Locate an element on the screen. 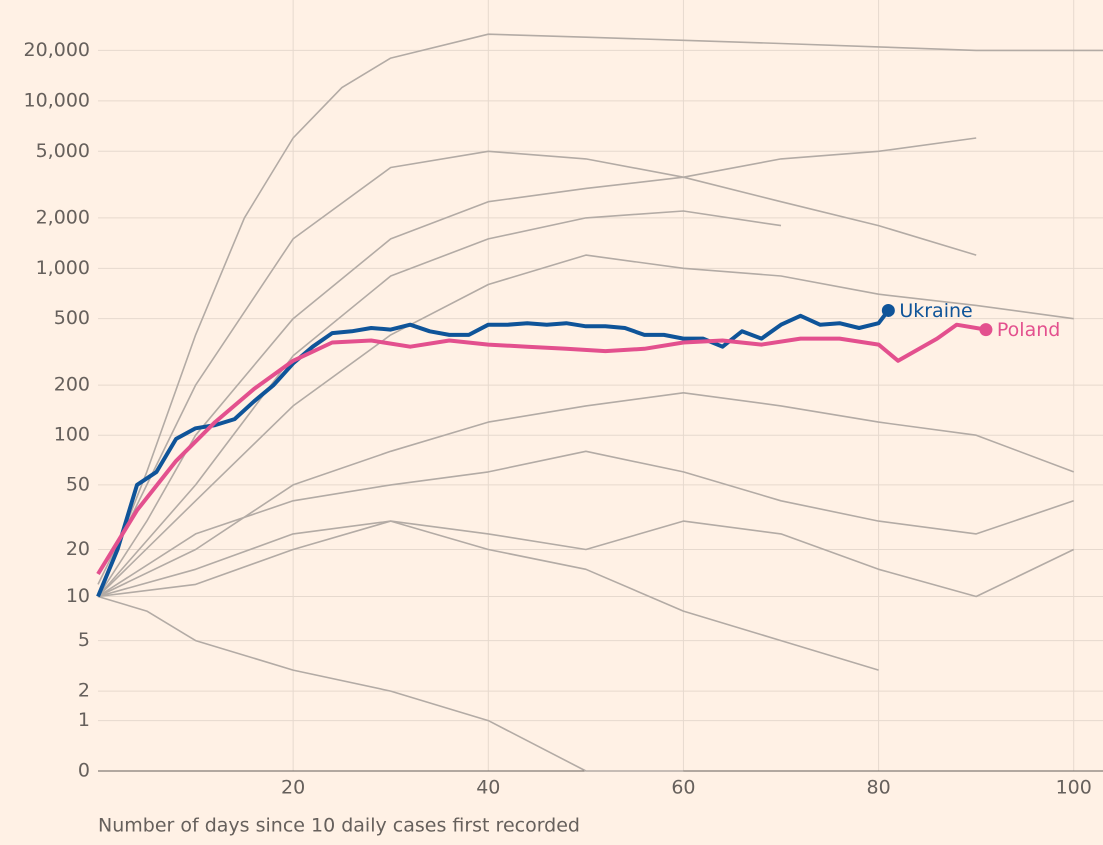 The width and height of the screenshot is (1103, 845). x-tick-label: 60 is located at coordinates (683, 788).